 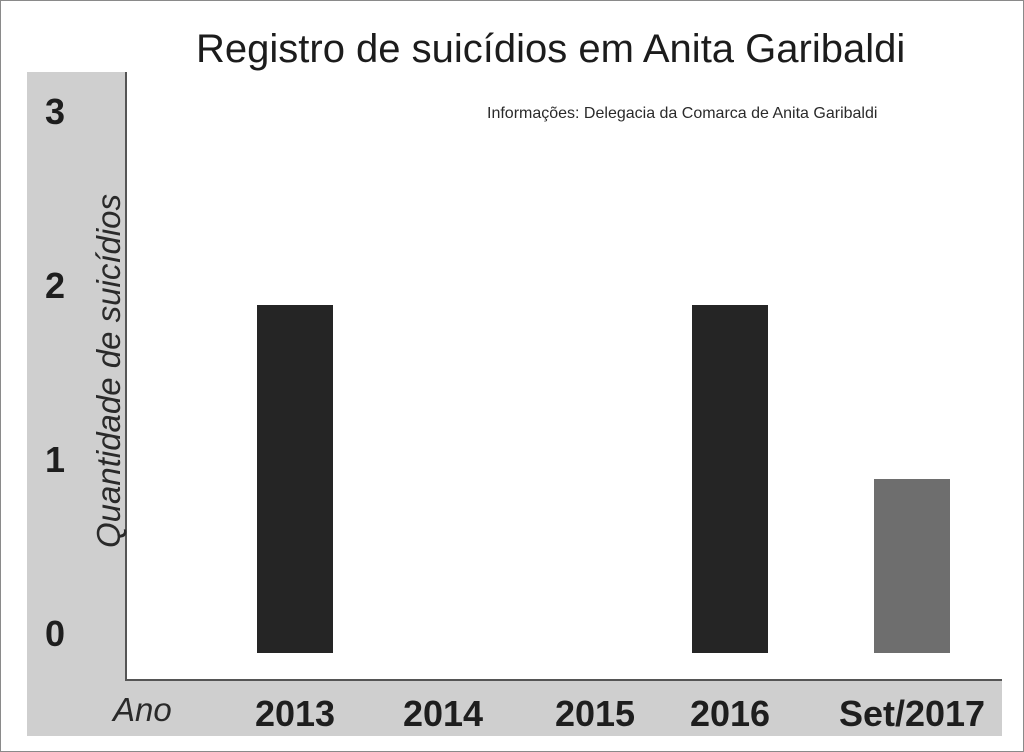 What do you see at coordinates (76, 404) in the screenshot?
I see `y-axis-band` at bounding box center [76, 404].